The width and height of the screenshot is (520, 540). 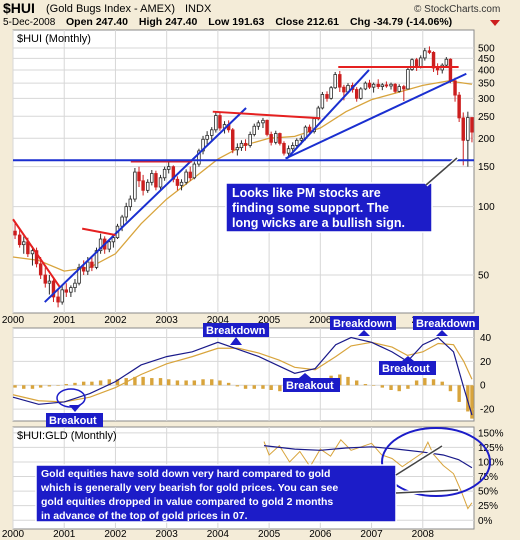 I want to click on price-y-tick-label: 250, so click(x=486, y=117).